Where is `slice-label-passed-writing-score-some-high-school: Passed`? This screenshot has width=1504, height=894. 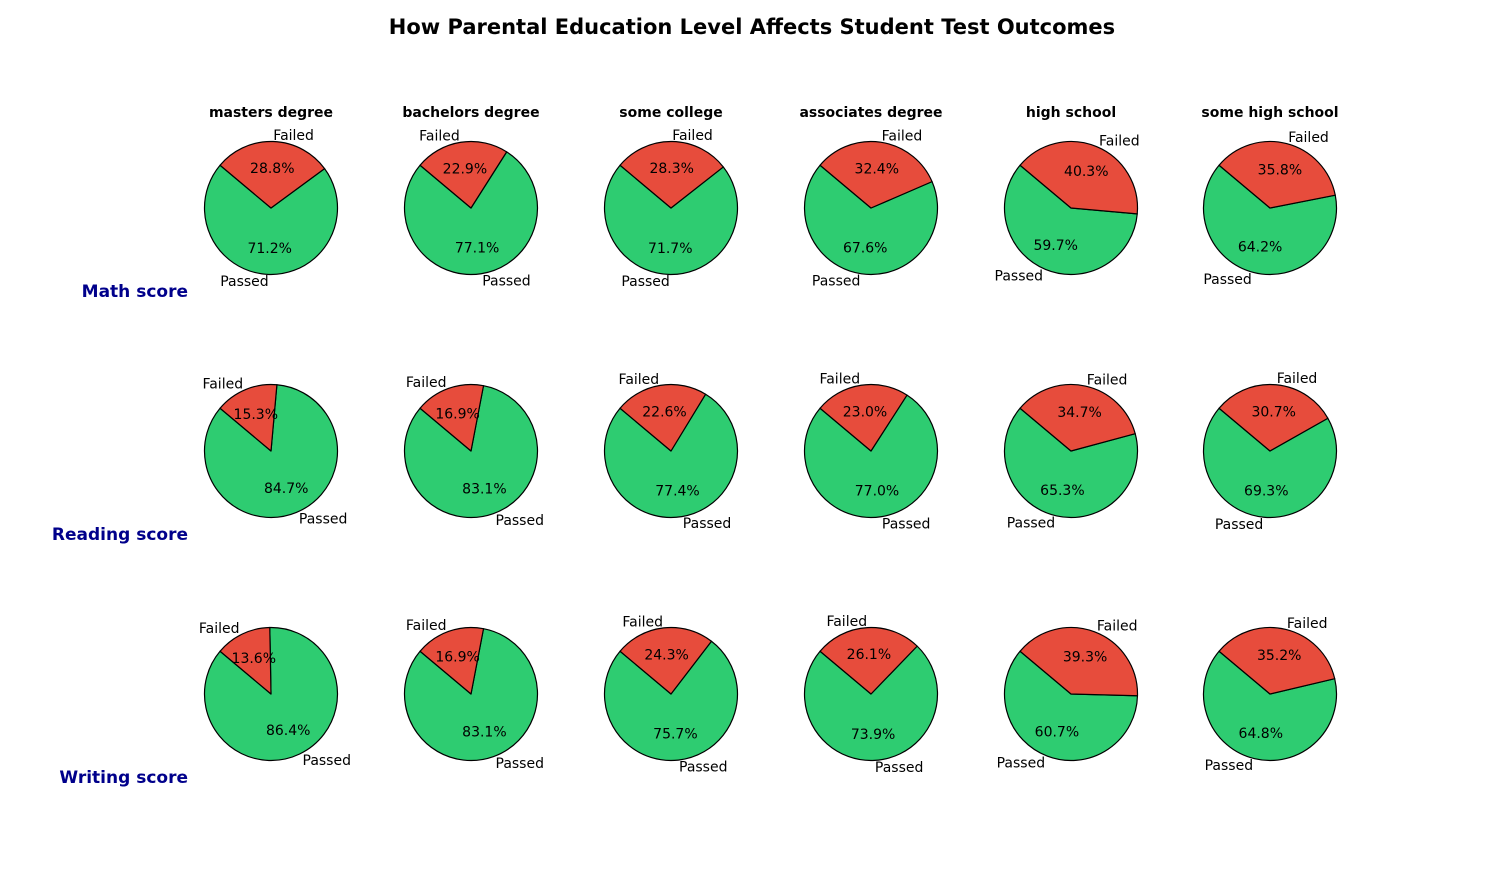
slice-label-passed-writing-score-some-high-school: Passed is located at coordinates (1229, 766).